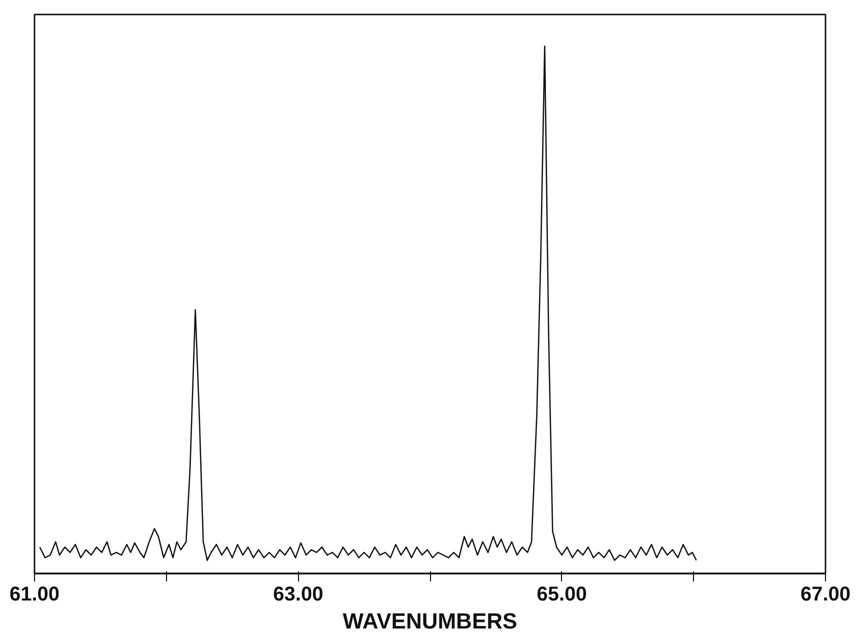  I want to click on x-tick-label: 63.00, so click(298, 595).